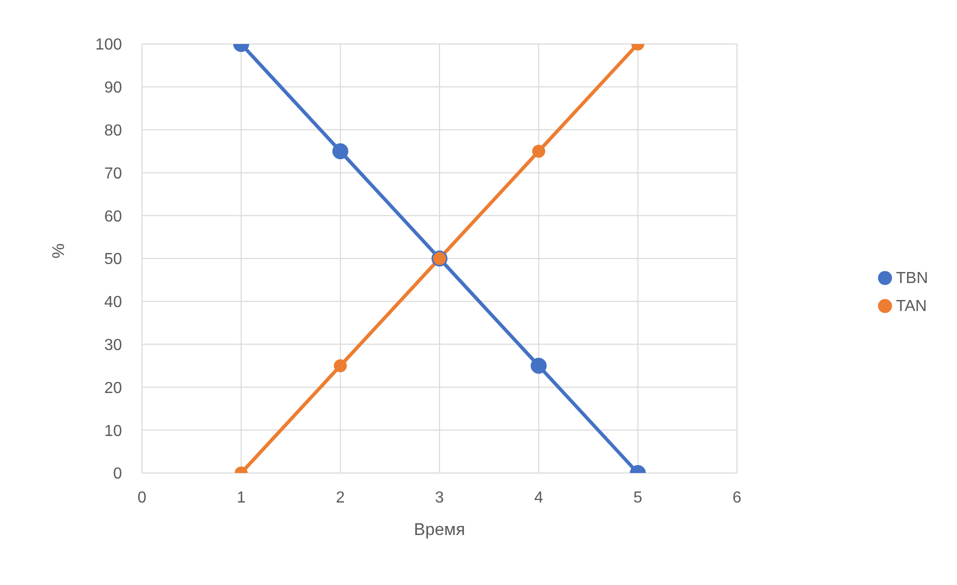 This screenshot has width=957, height=585. I want to click on y-tick-label: 20, so click(113, 388).